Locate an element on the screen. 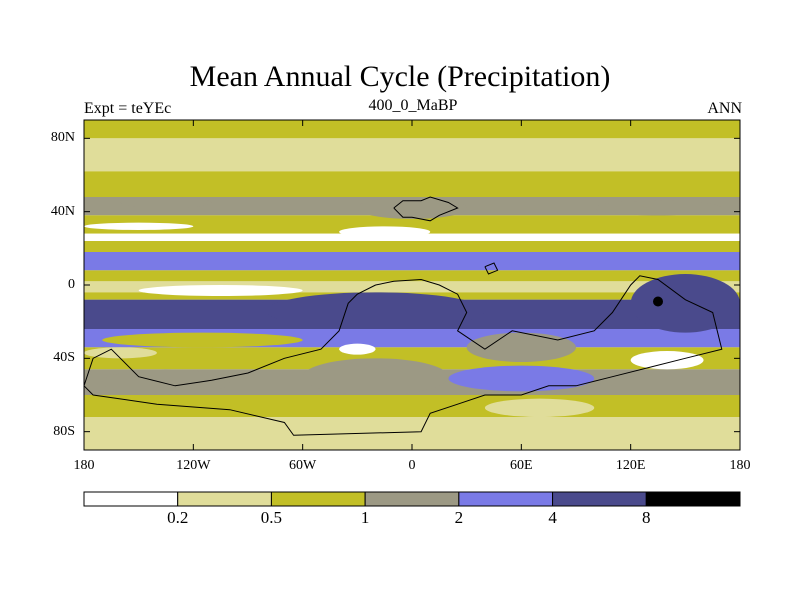  x-tick-label-2: 60W is located at coordinates (303, 465).